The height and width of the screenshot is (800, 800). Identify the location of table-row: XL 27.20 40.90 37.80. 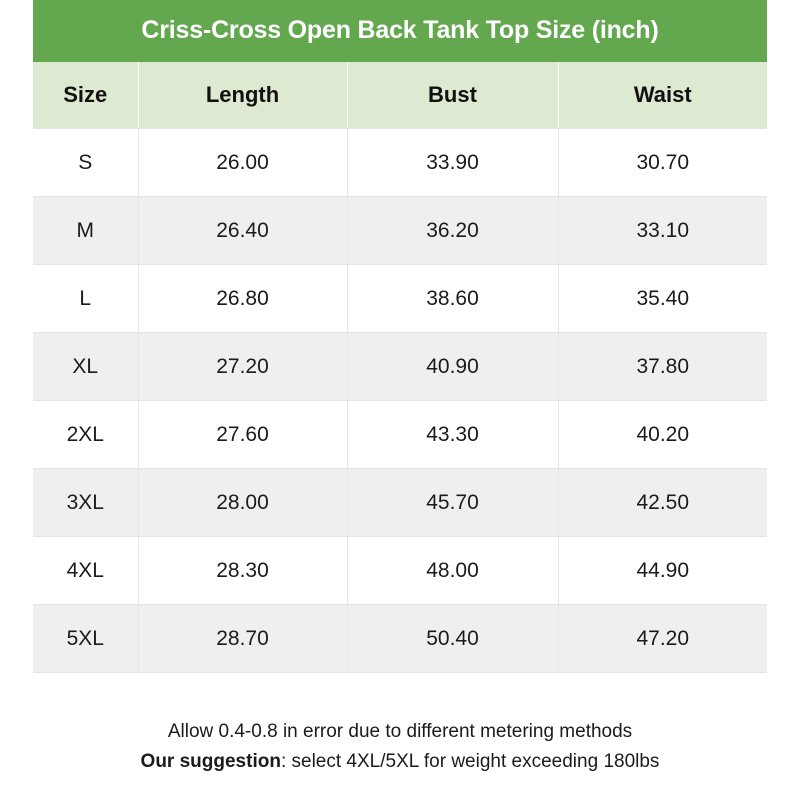
(400, 366).